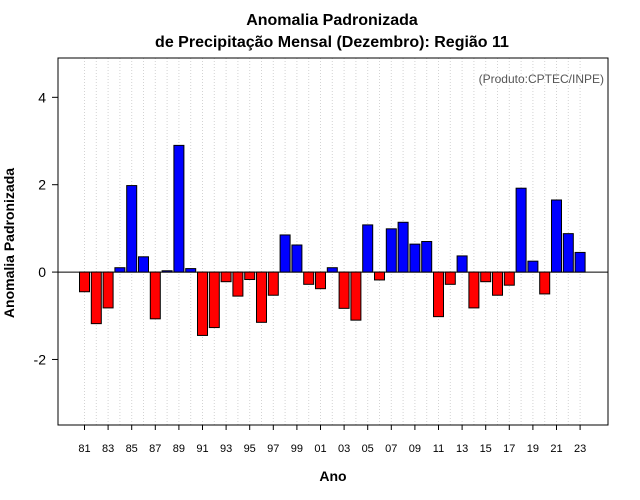  I want to click on bar-1998, so click(285, 253).